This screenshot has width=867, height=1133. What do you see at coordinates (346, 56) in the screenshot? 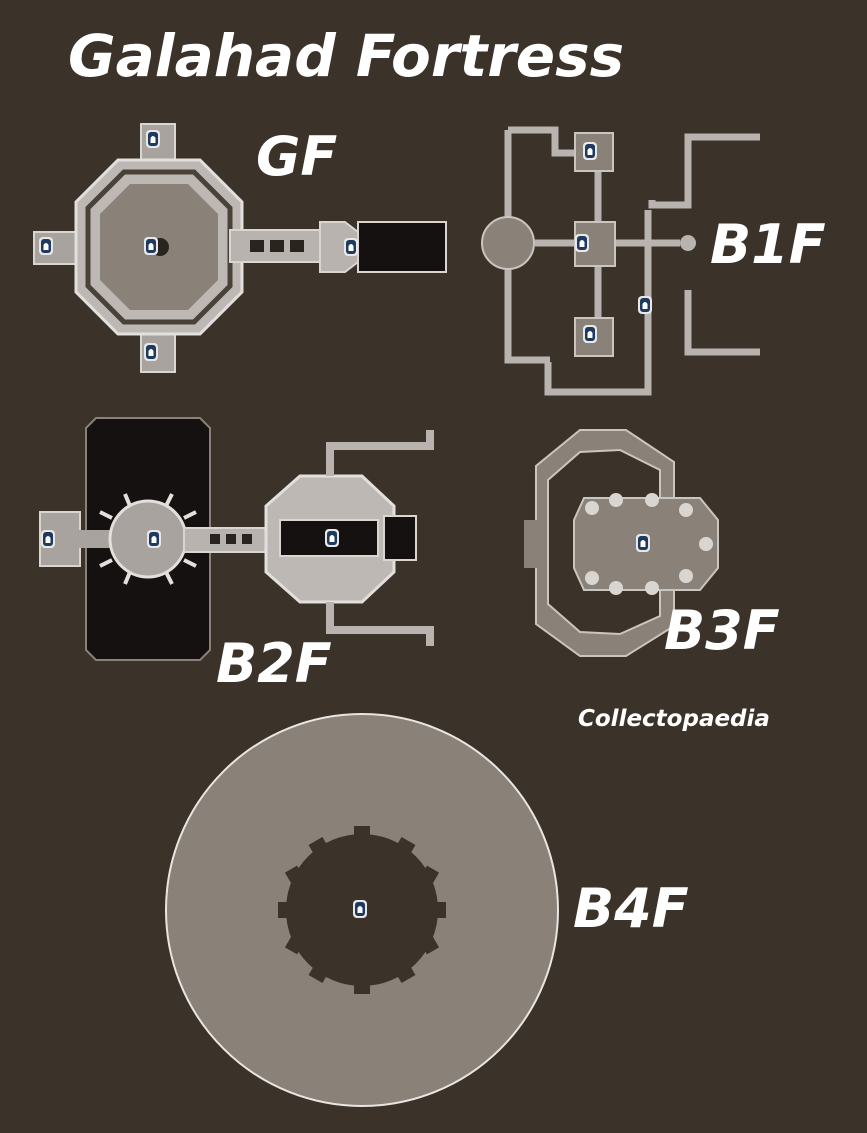
I see `map-title: Galahad Fortress` at bounding box center [346, 56].